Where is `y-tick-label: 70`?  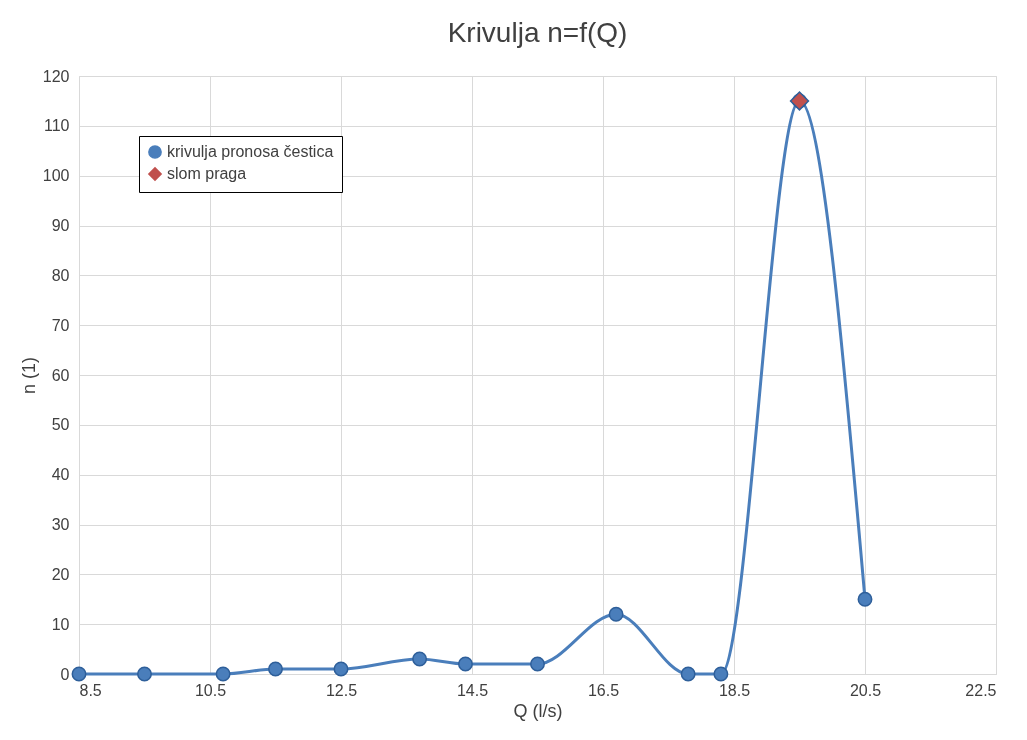 y-tick-label: 70 is located at coordinates (60, 325).